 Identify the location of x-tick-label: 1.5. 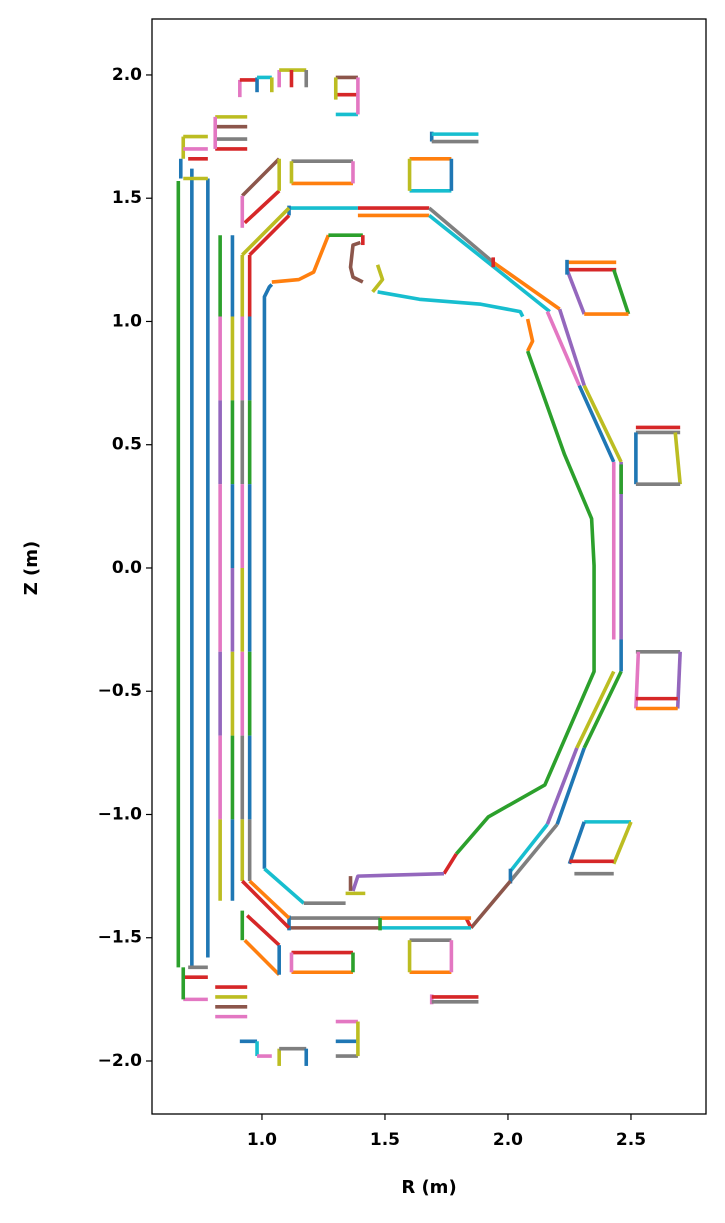
(385, 1140).